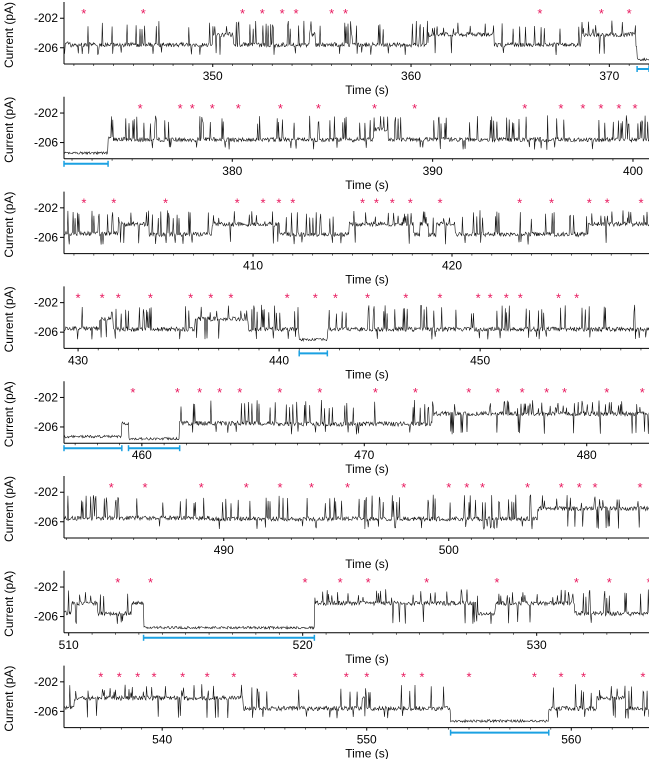 This screenshot has height=759, width=649. Describe the element at coordinates (213, 76) in the screenshot. I see `x-tick-label: 350` at that location.